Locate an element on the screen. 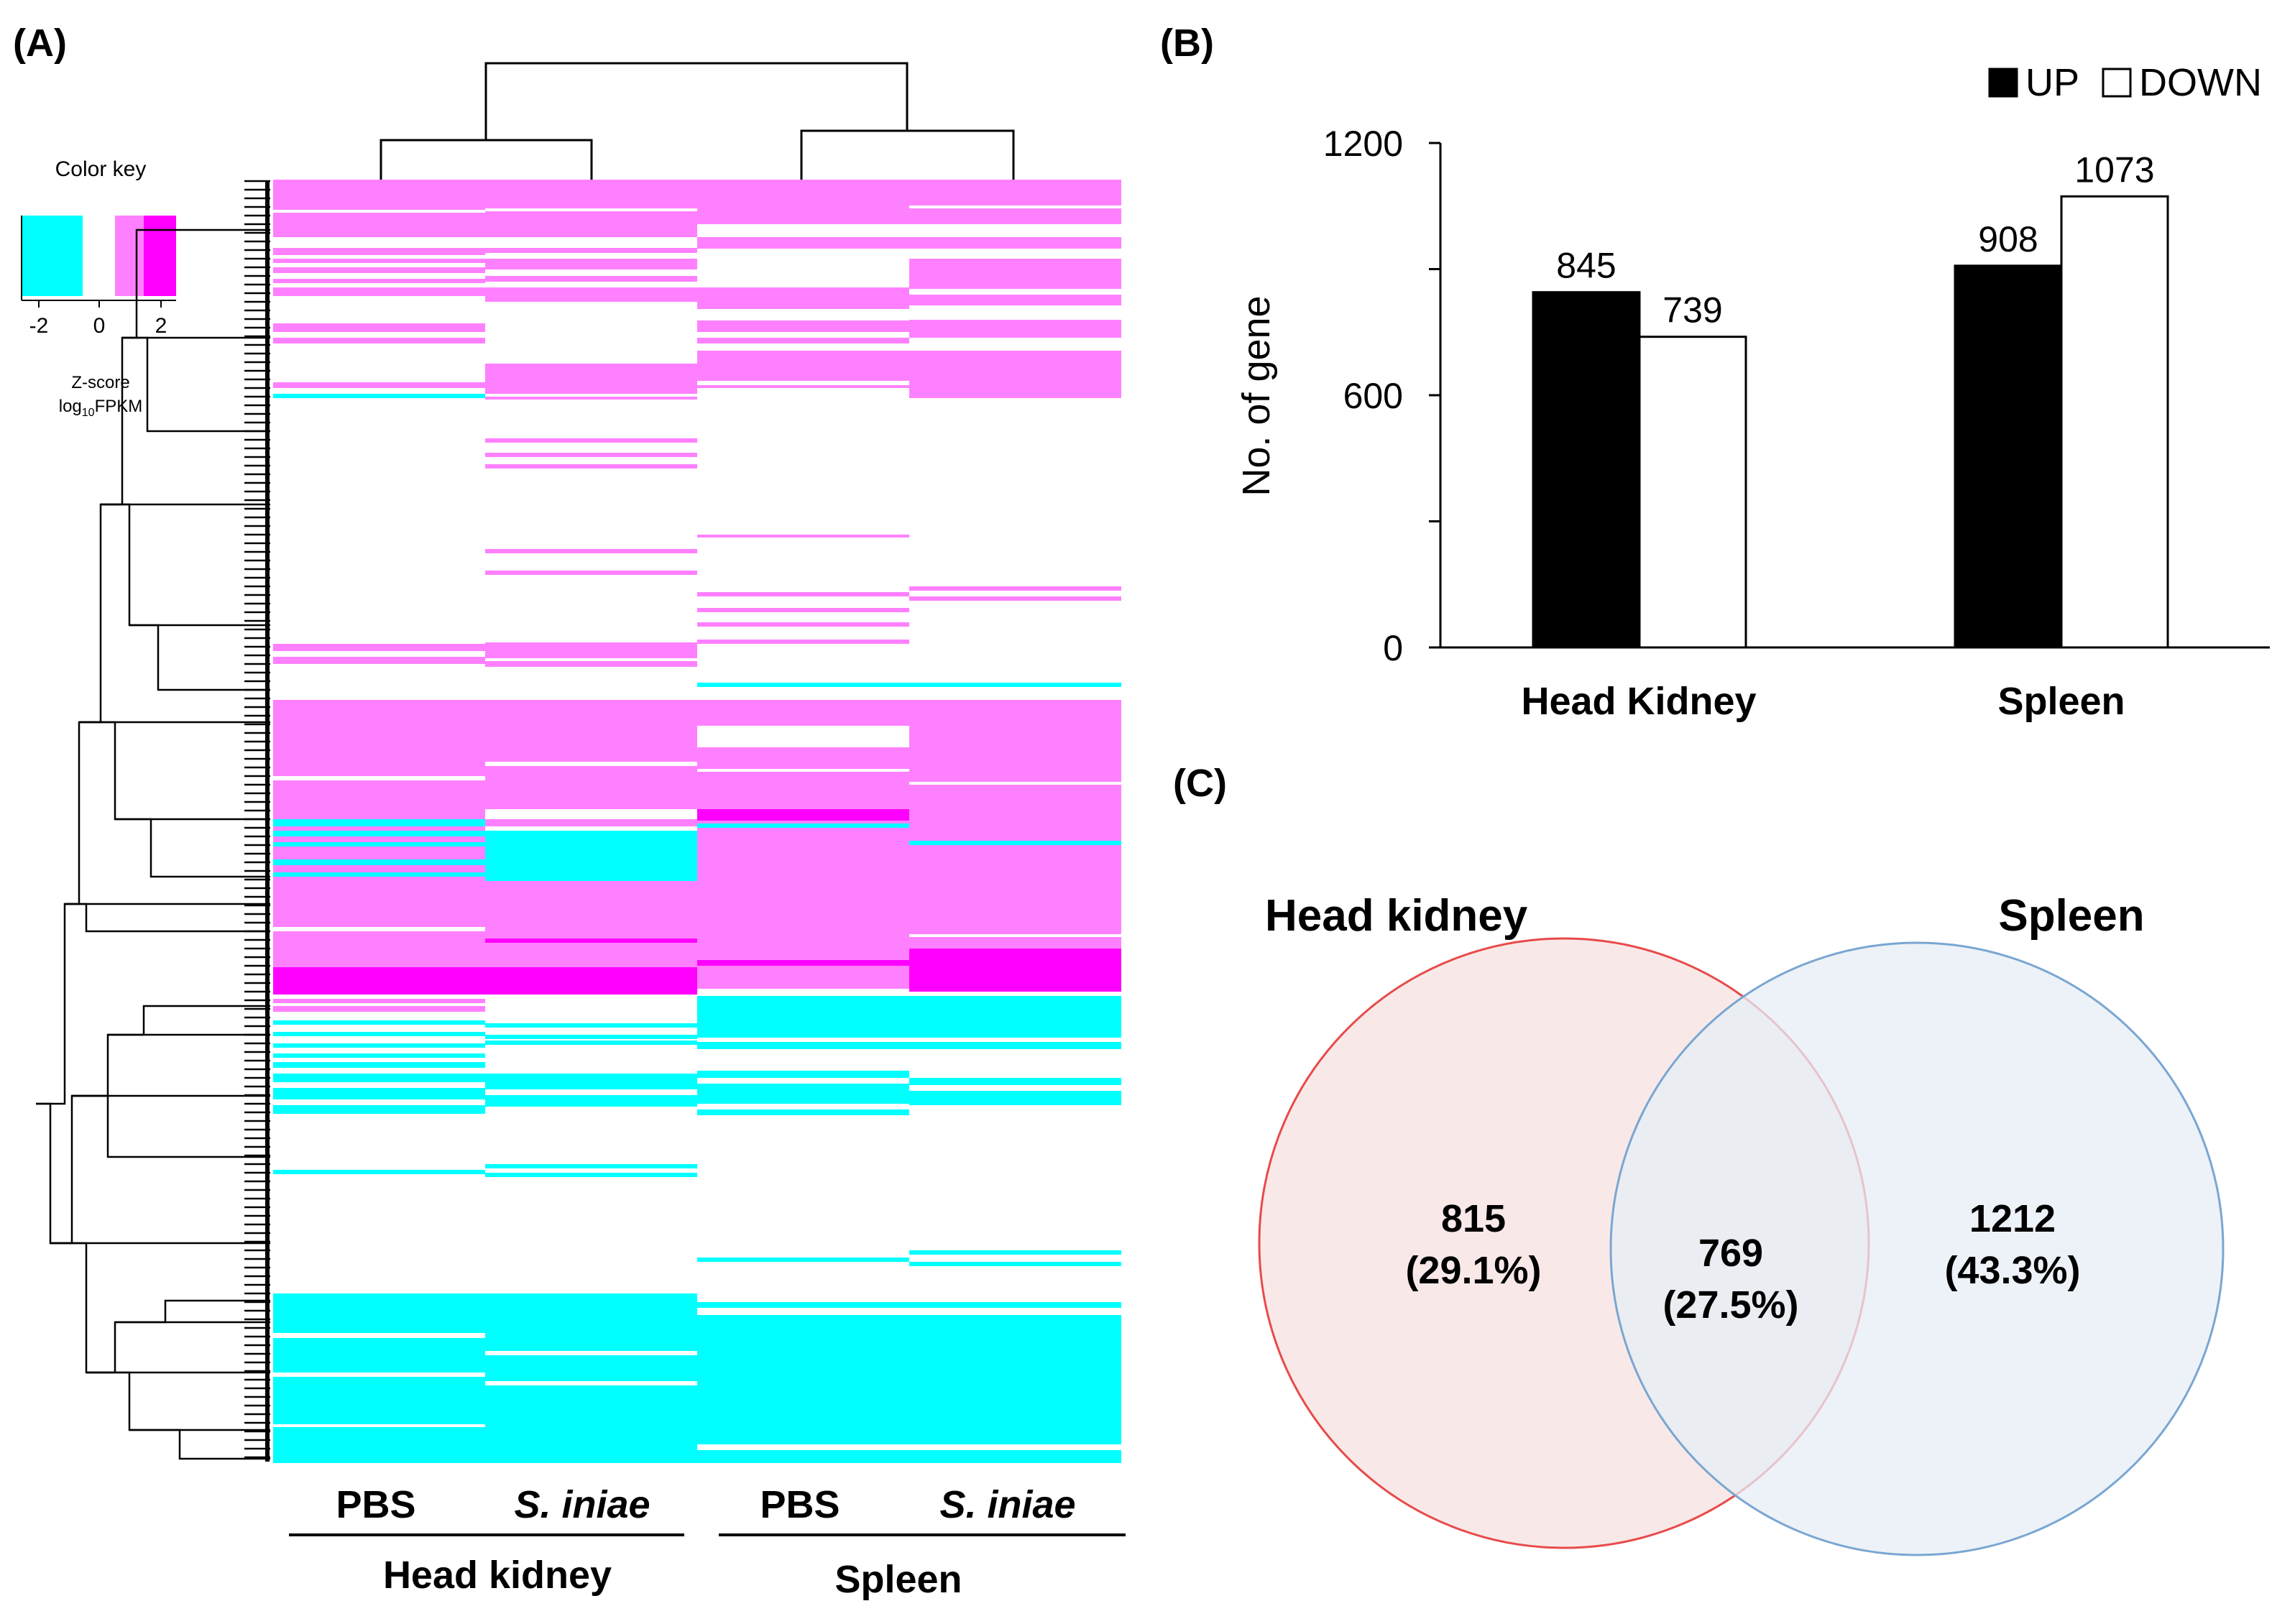  color-key: Color key -2 0 2 Z-score log10FPKM is located at coordinates (98, 288).